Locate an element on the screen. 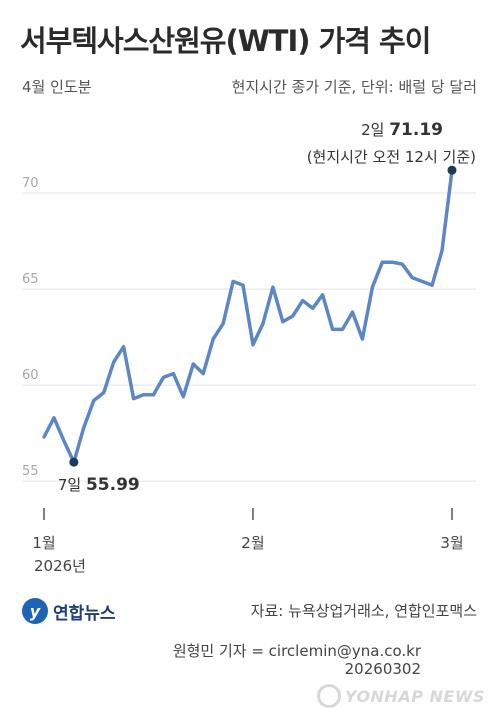  y-tick-label: 55 is located at coordinates (30, 471).